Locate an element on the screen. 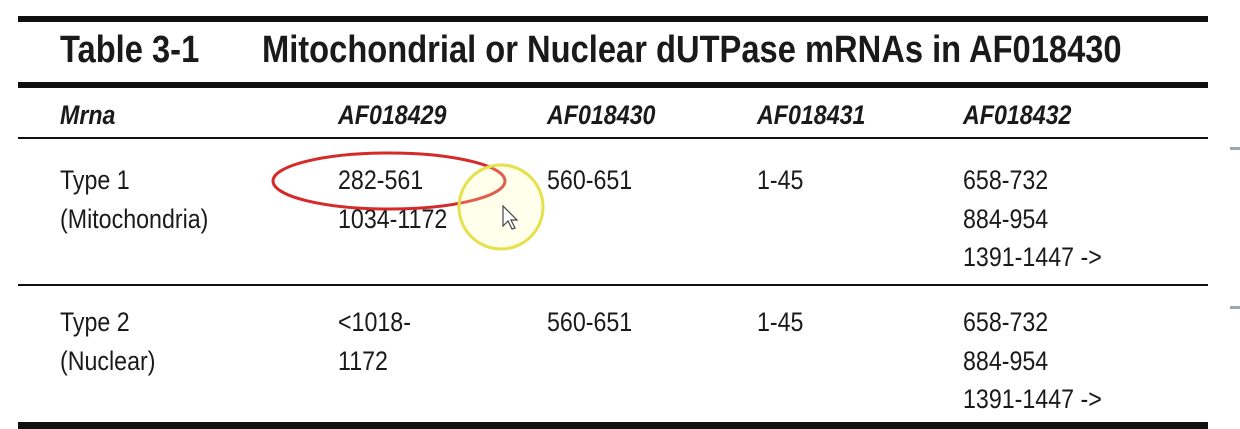 This screenshot has height=429, width=1240. cell-text: Type 1 is located at coordinates (95, 180).